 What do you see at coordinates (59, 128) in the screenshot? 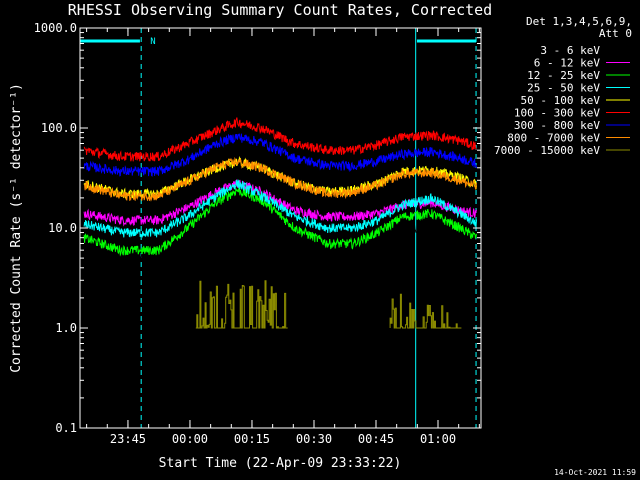
I see `y-tick-label: 100.0` at bounding box center [59, 128].